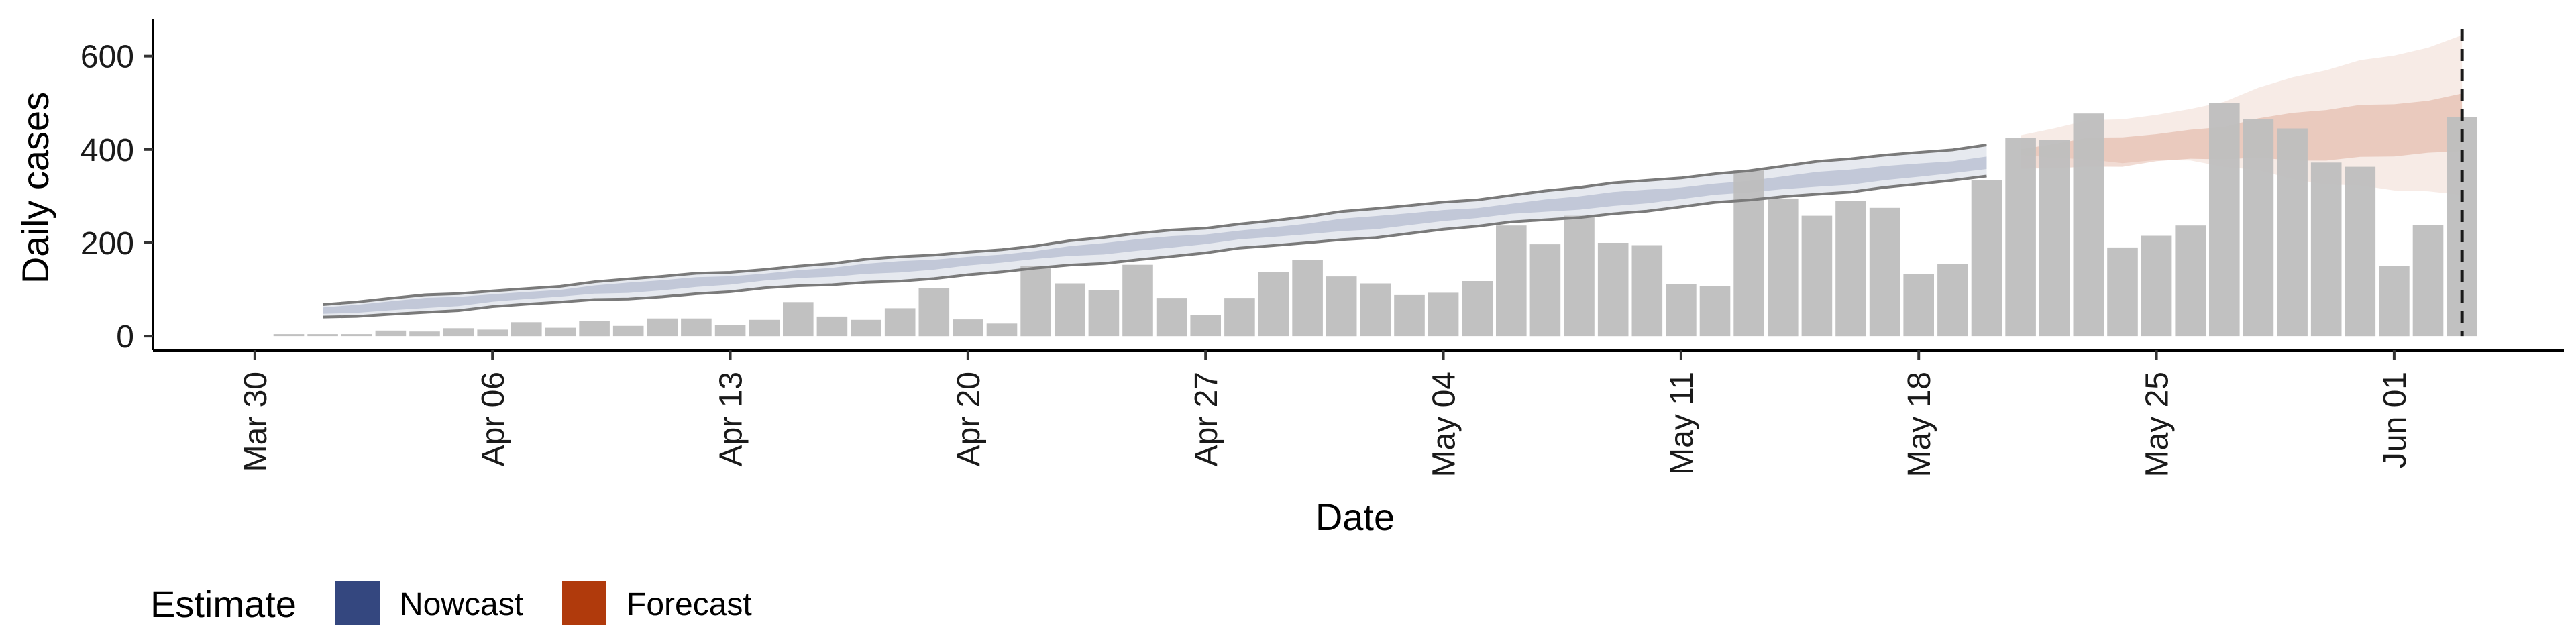  What do you see at coordinates (1444, 424) in the screenshot?
I see `x-tick-label: May 04` at bounding box center [1444, 424].